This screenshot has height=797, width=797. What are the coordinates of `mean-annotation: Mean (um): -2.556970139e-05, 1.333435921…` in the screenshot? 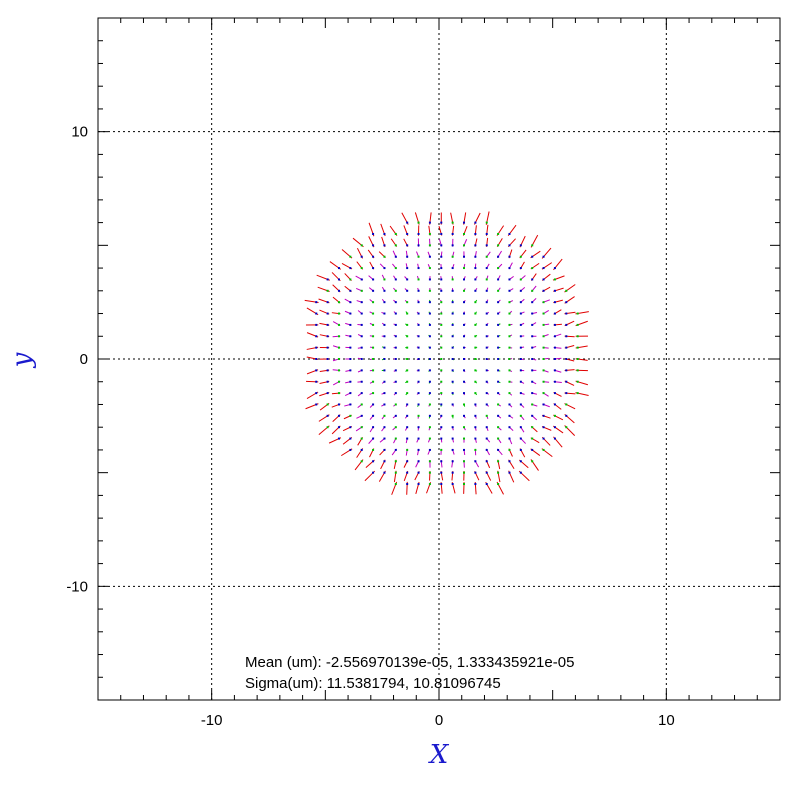 It's located at (409, 662).